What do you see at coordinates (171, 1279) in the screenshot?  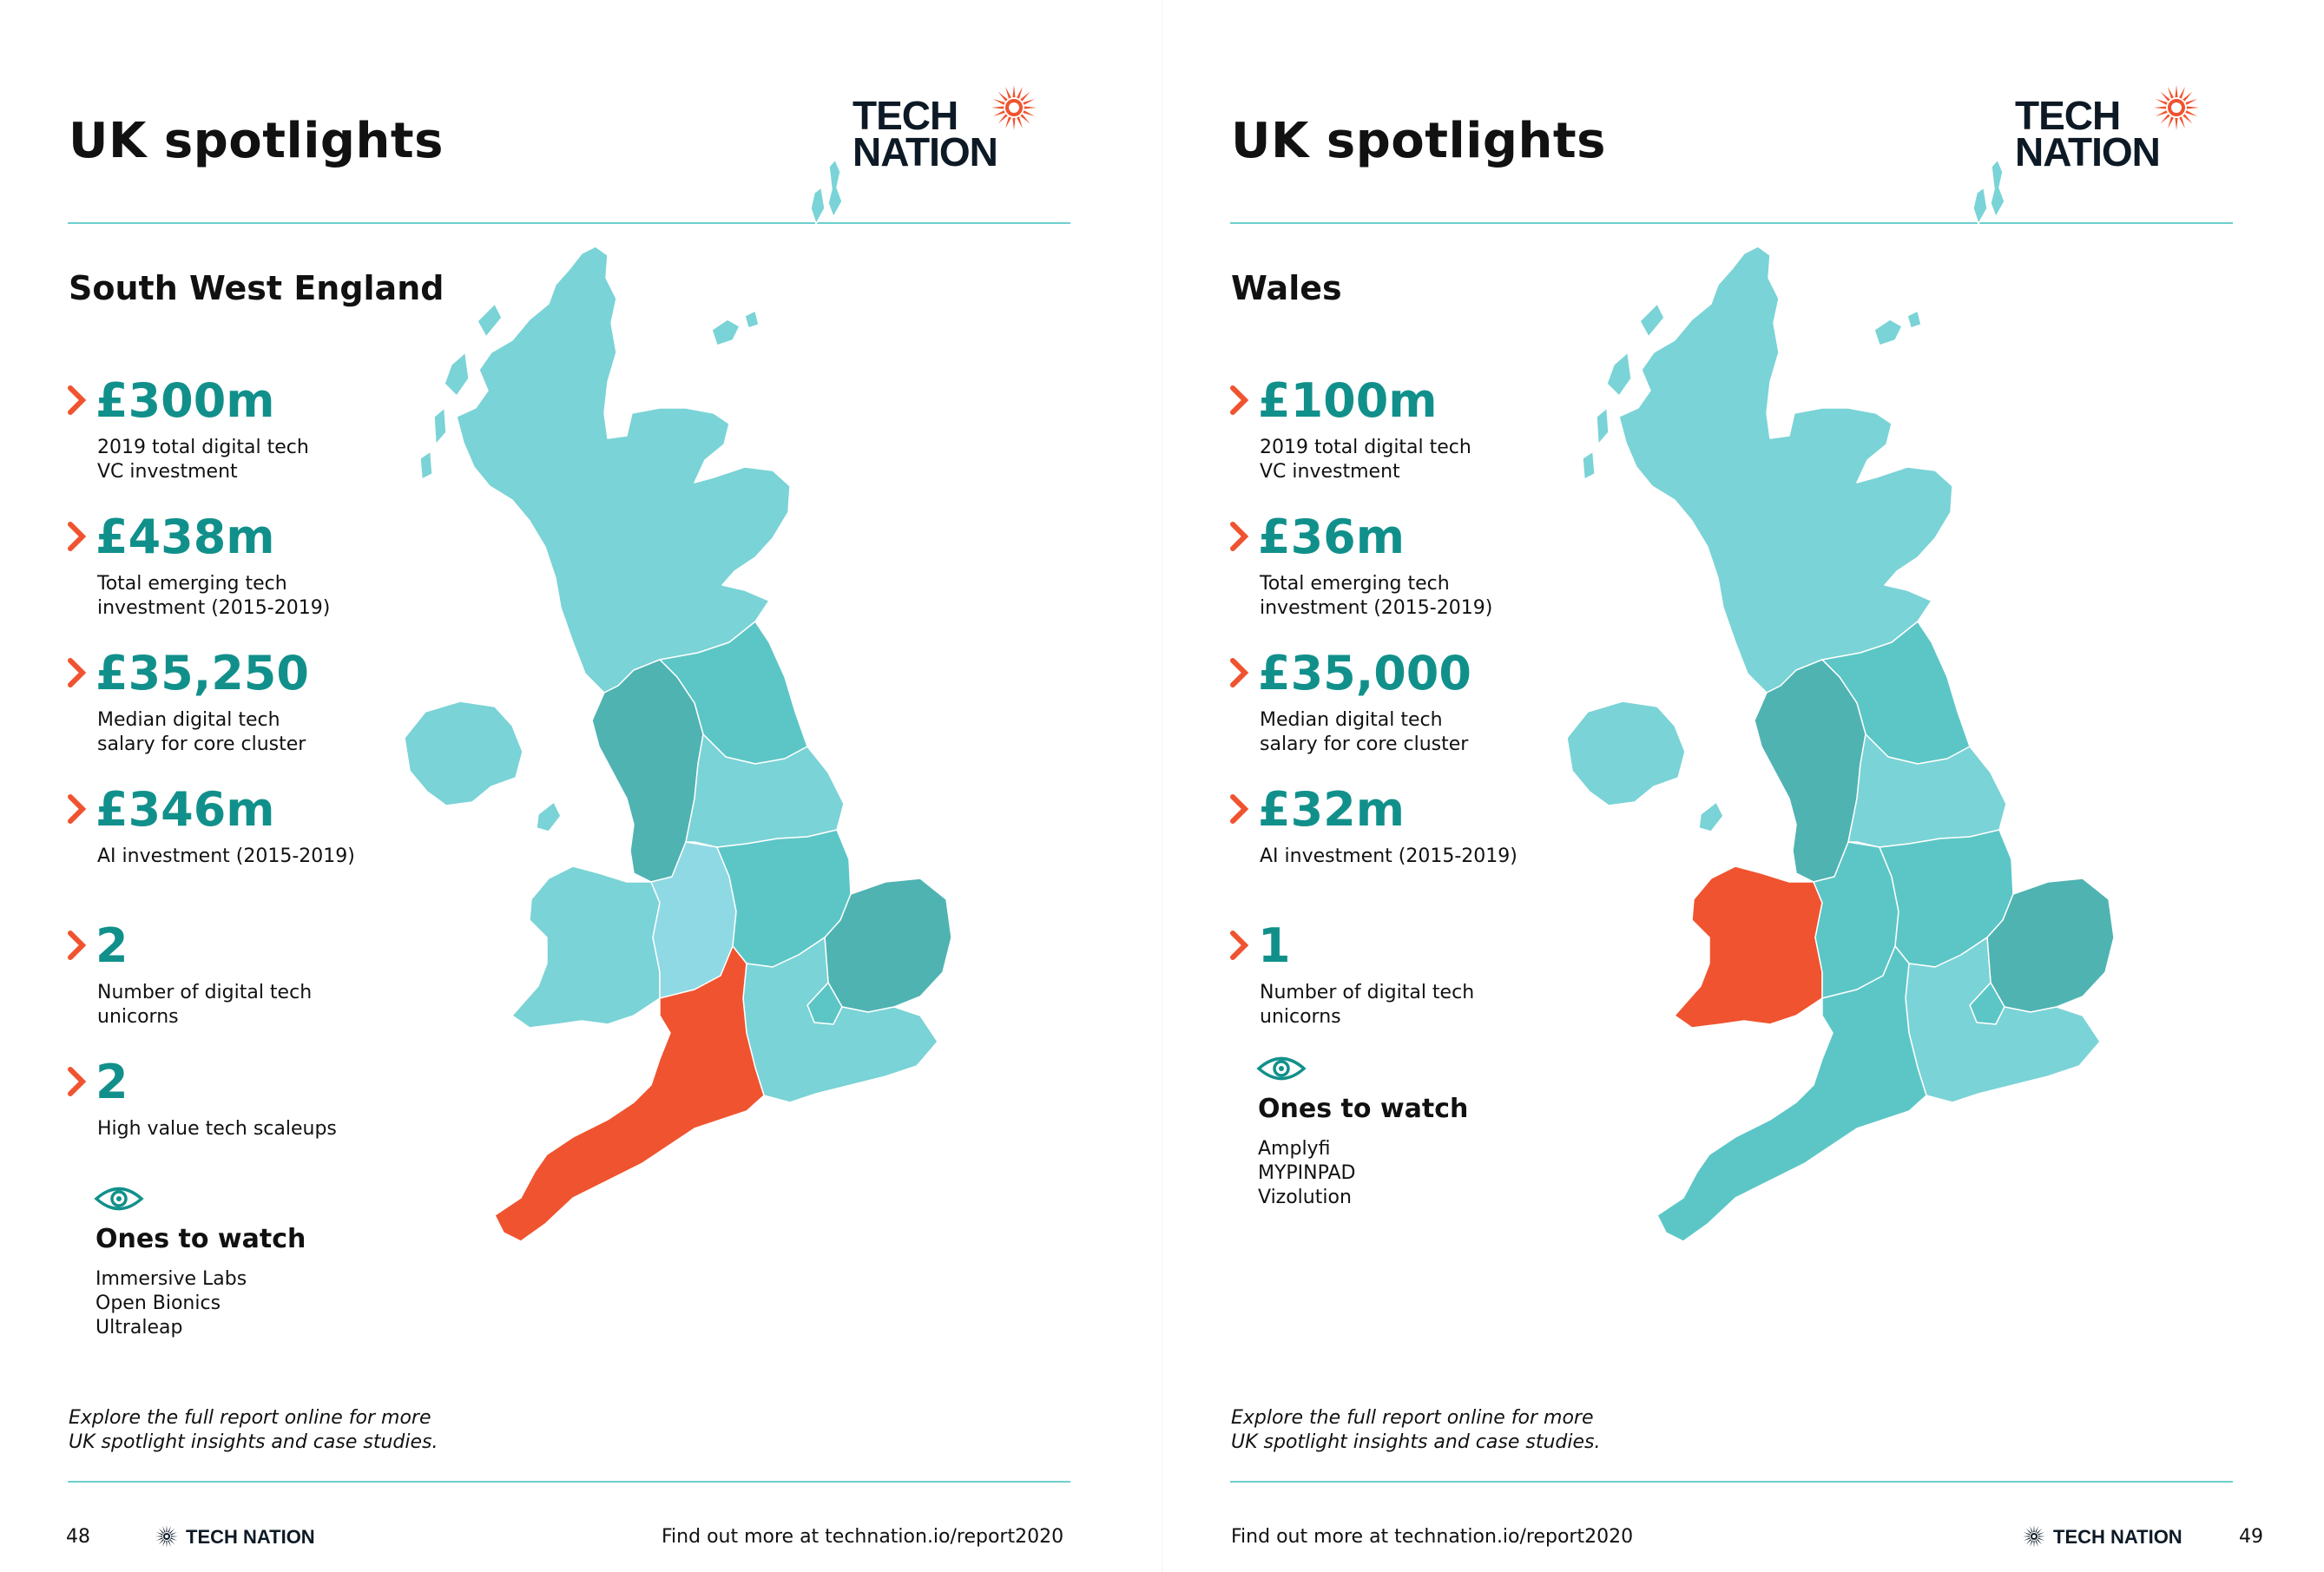 I see `list-item: Immersive Labs` at bounding box center [171, 1279].